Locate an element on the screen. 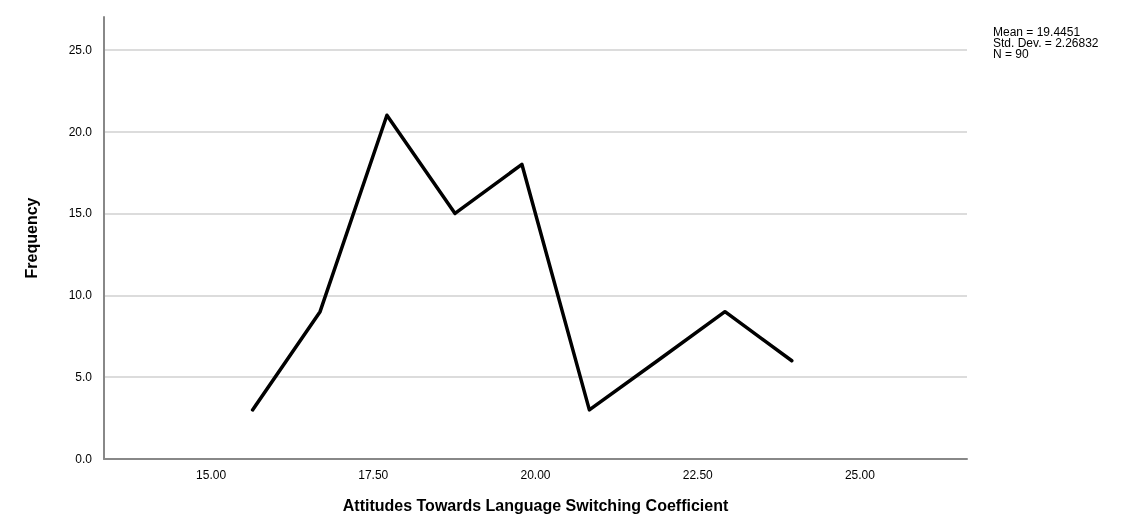  y-tick-label: 20.0 is located at coordinates (80, 131).